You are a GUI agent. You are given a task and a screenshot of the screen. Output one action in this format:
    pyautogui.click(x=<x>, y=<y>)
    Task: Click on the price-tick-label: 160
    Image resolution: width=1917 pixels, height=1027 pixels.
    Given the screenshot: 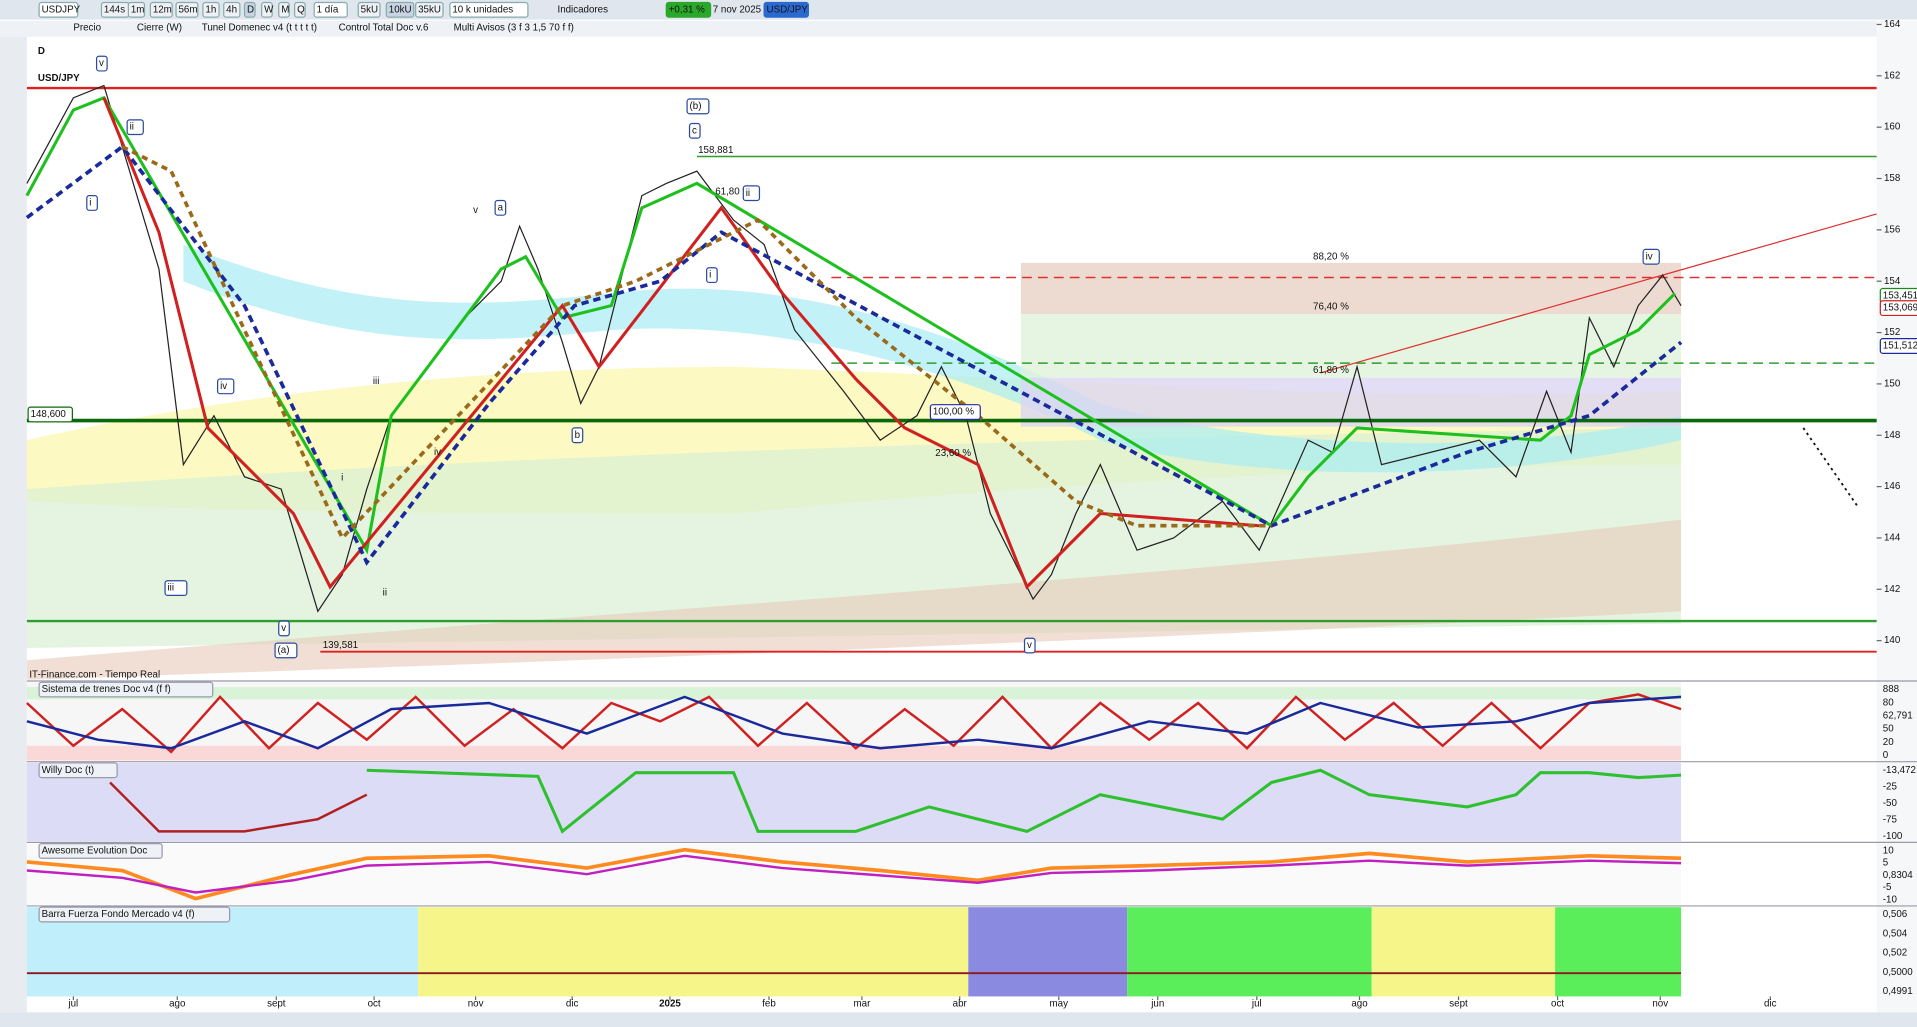 What is the action you would take?
    pyautogui.click(x=1892, y=127)
    